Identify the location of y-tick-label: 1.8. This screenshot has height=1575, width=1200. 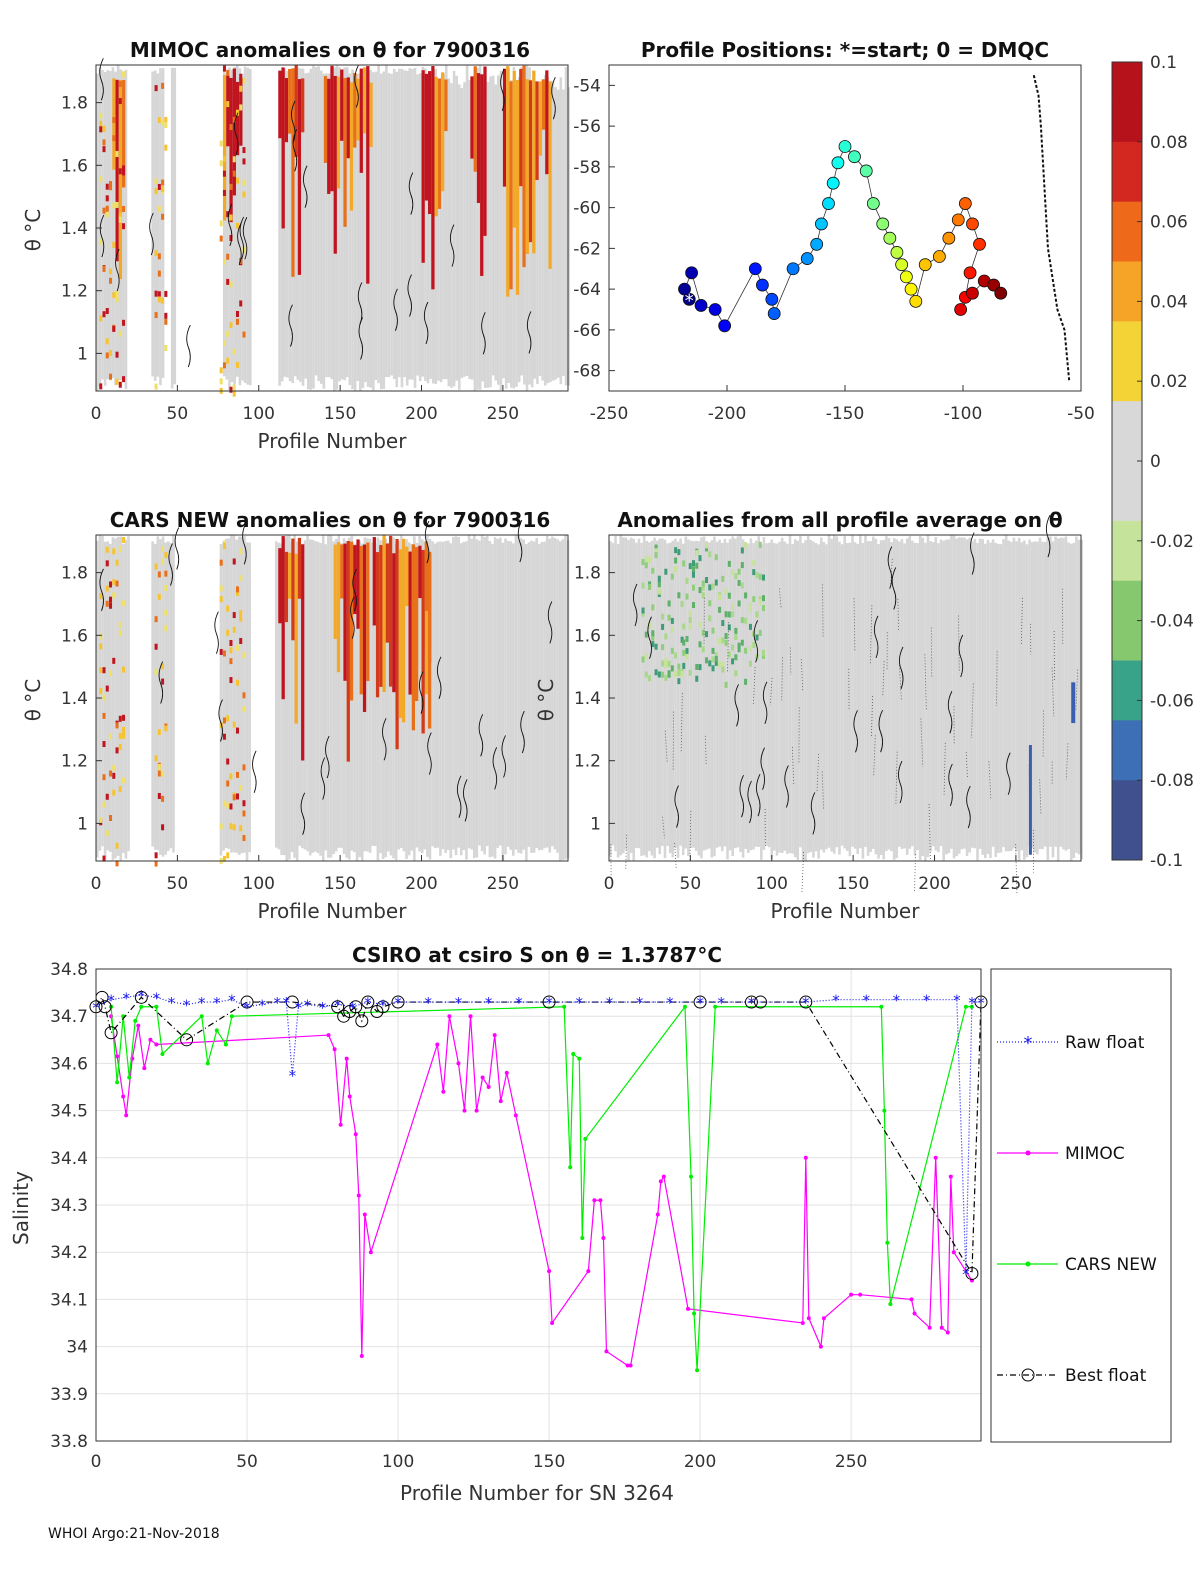
(74, 574).